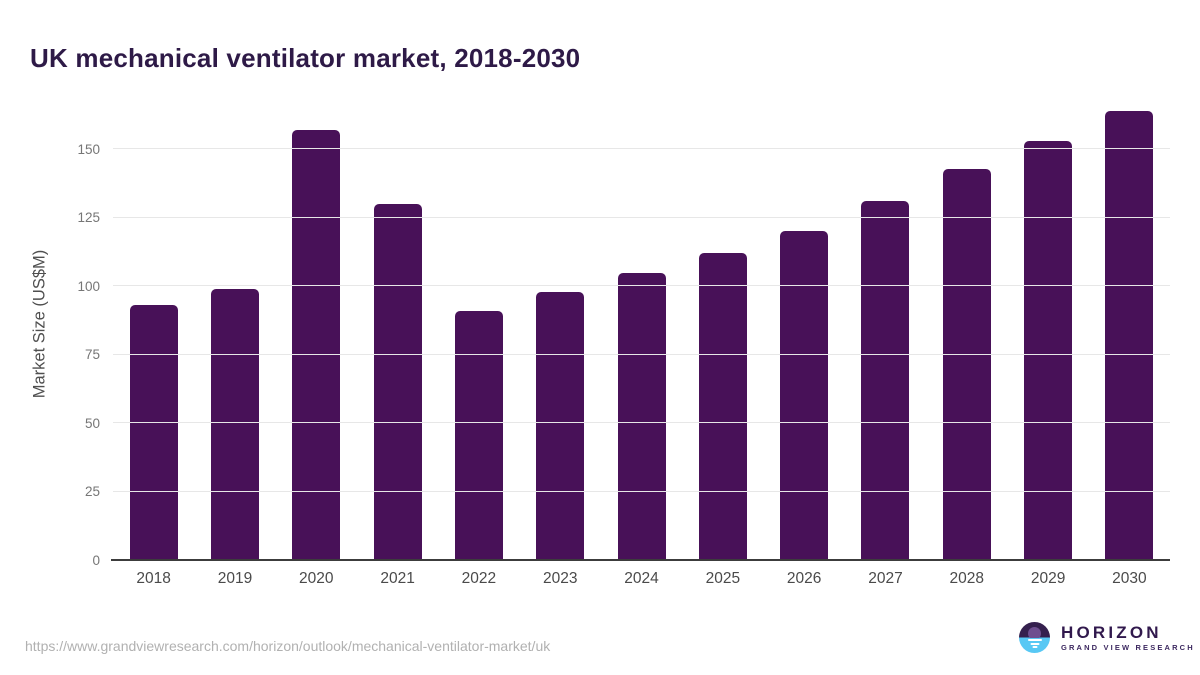 This screenshot has width=1200, height=675. What do you see at coordinates (1048, 350) in the screenshot?
I see `bar-2029` at bounding box center [1048, 350].